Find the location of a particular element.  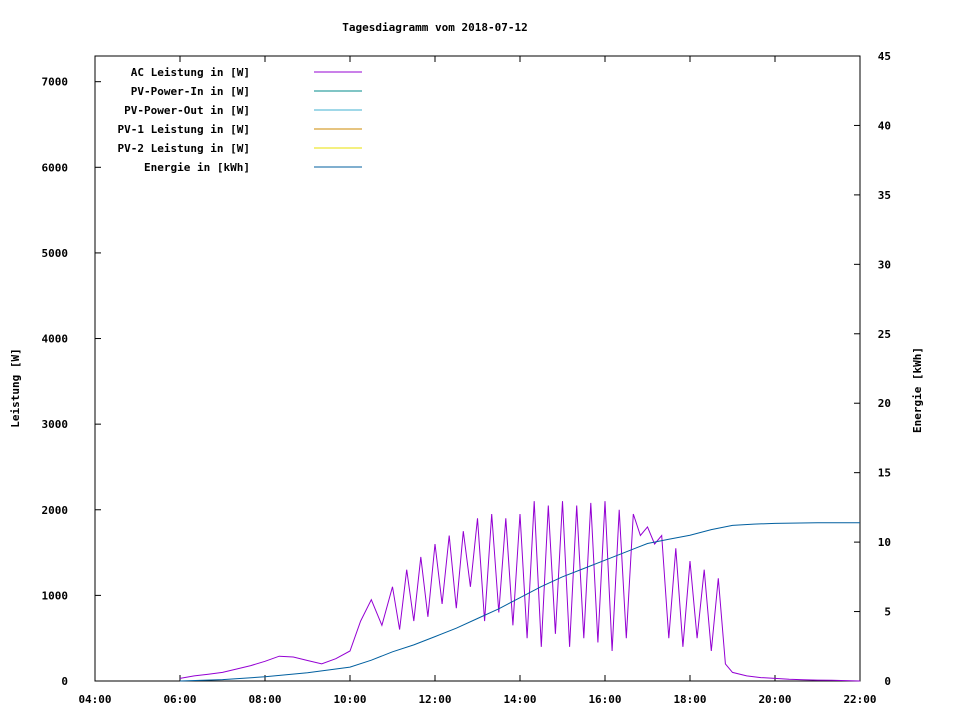

chart-title: Tagesdiagramm vom 2018-07-12 is located at coordinates (434, 27).